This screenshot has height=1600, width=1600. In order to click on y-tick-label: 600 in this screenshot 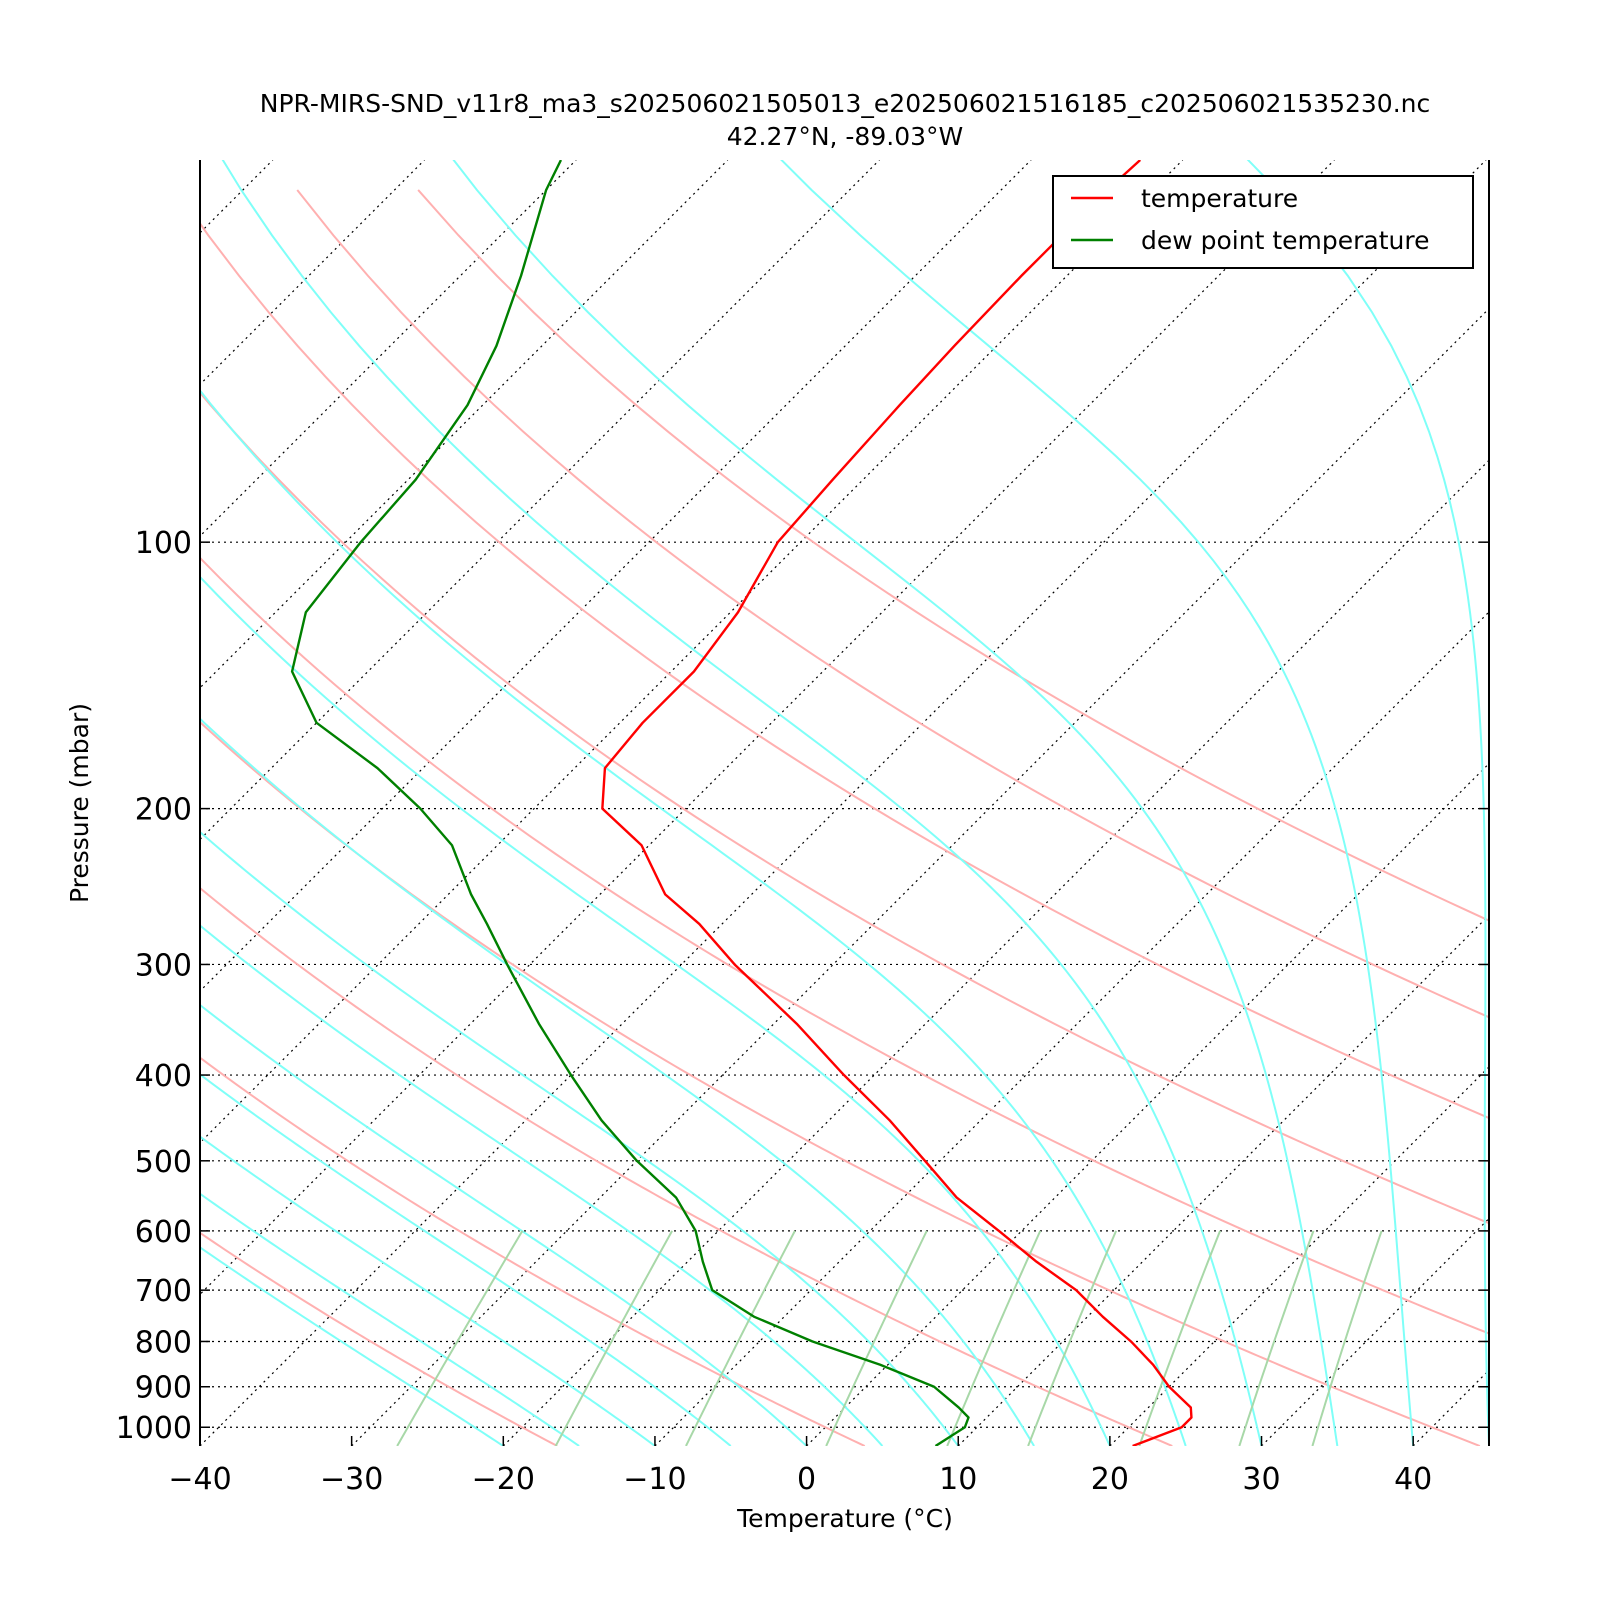, I will do `click(163, 1232)`.